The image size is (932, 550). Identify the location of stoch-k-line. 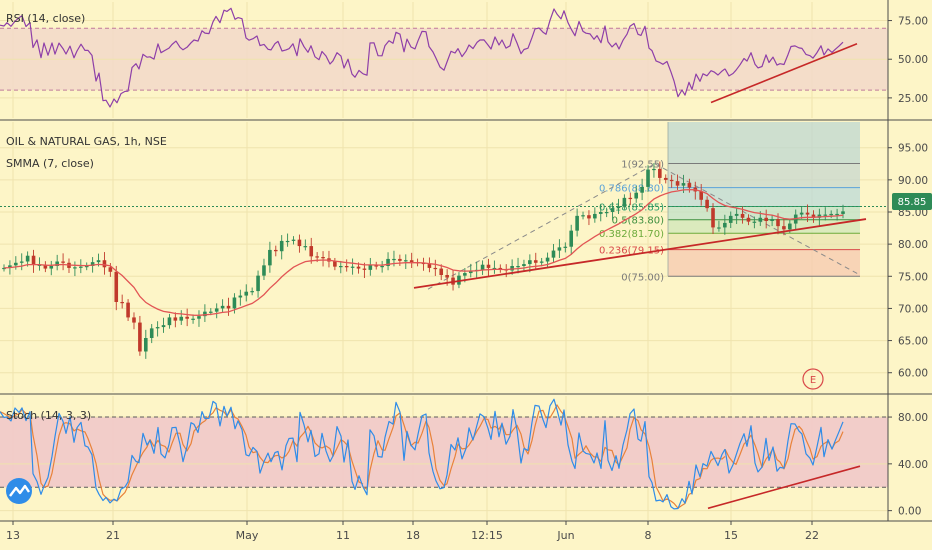
(182, 452).